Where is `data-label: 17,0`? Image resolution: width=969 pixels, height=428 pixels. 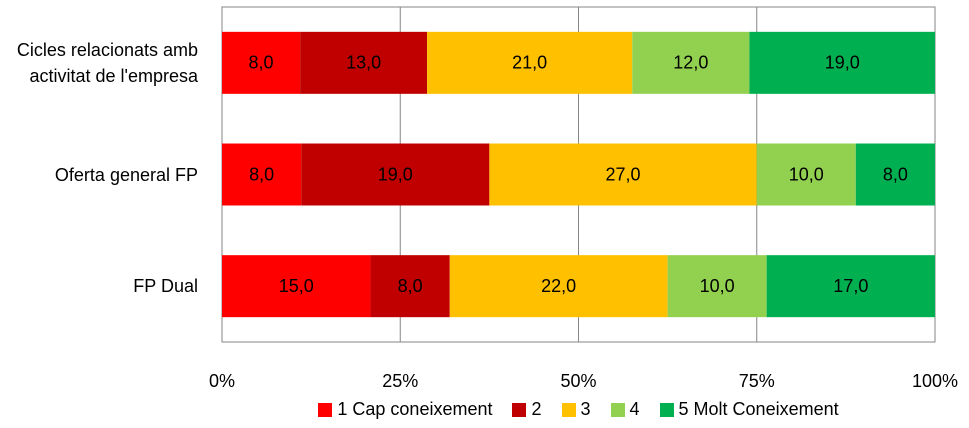
data-label: 17,0 is located at coordinates (850, 286).